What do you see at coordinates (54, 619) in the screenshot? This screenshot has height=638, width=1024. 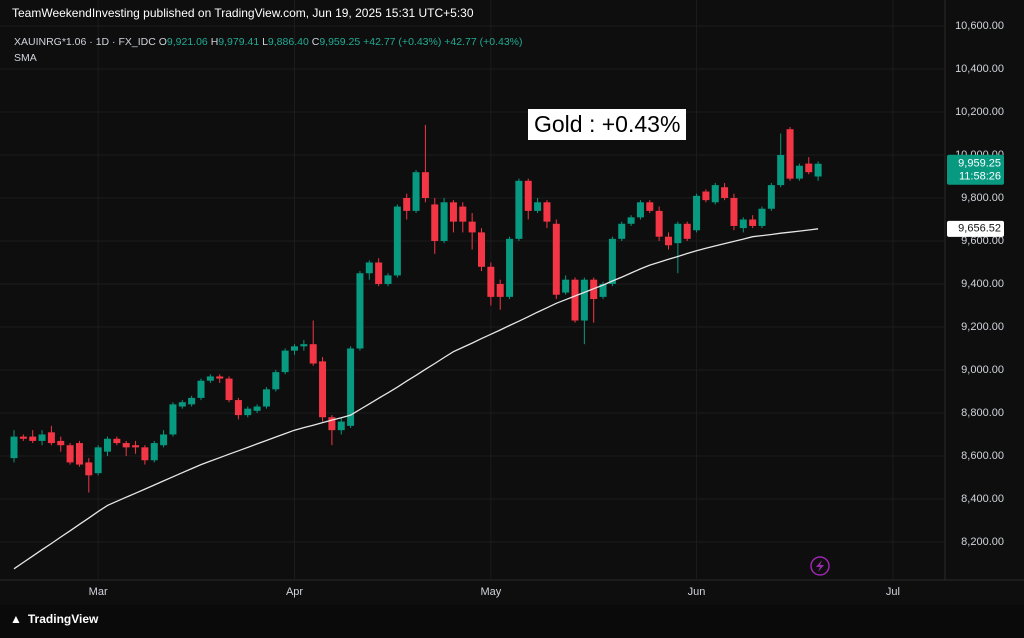 I see `footer-logo: ▲ TradingView` at bounding box center [54, 619].